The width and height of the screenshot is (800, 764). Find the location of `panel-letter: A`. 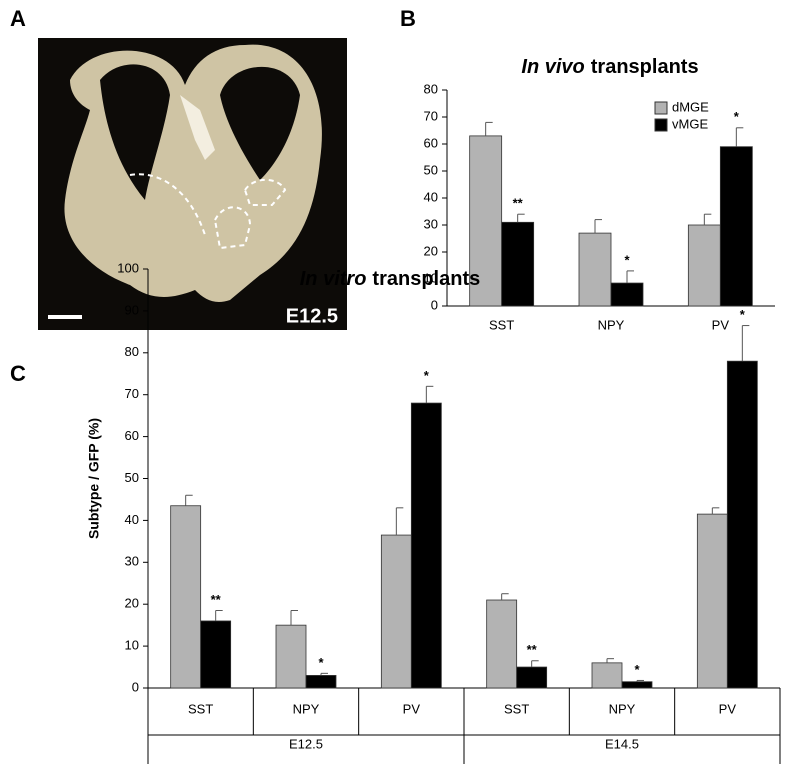

panel-letter: A is located at coordinates (18, 18).